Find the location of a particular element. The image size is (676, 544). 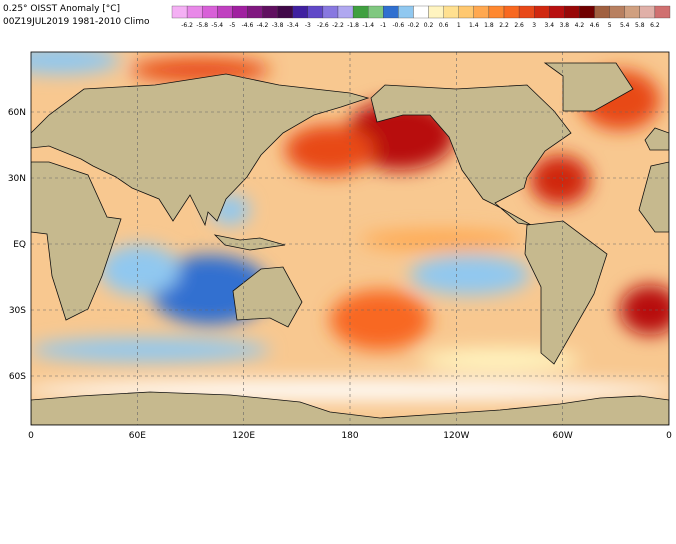

colorbar-label: -5 is located at coordinates (232, 25).